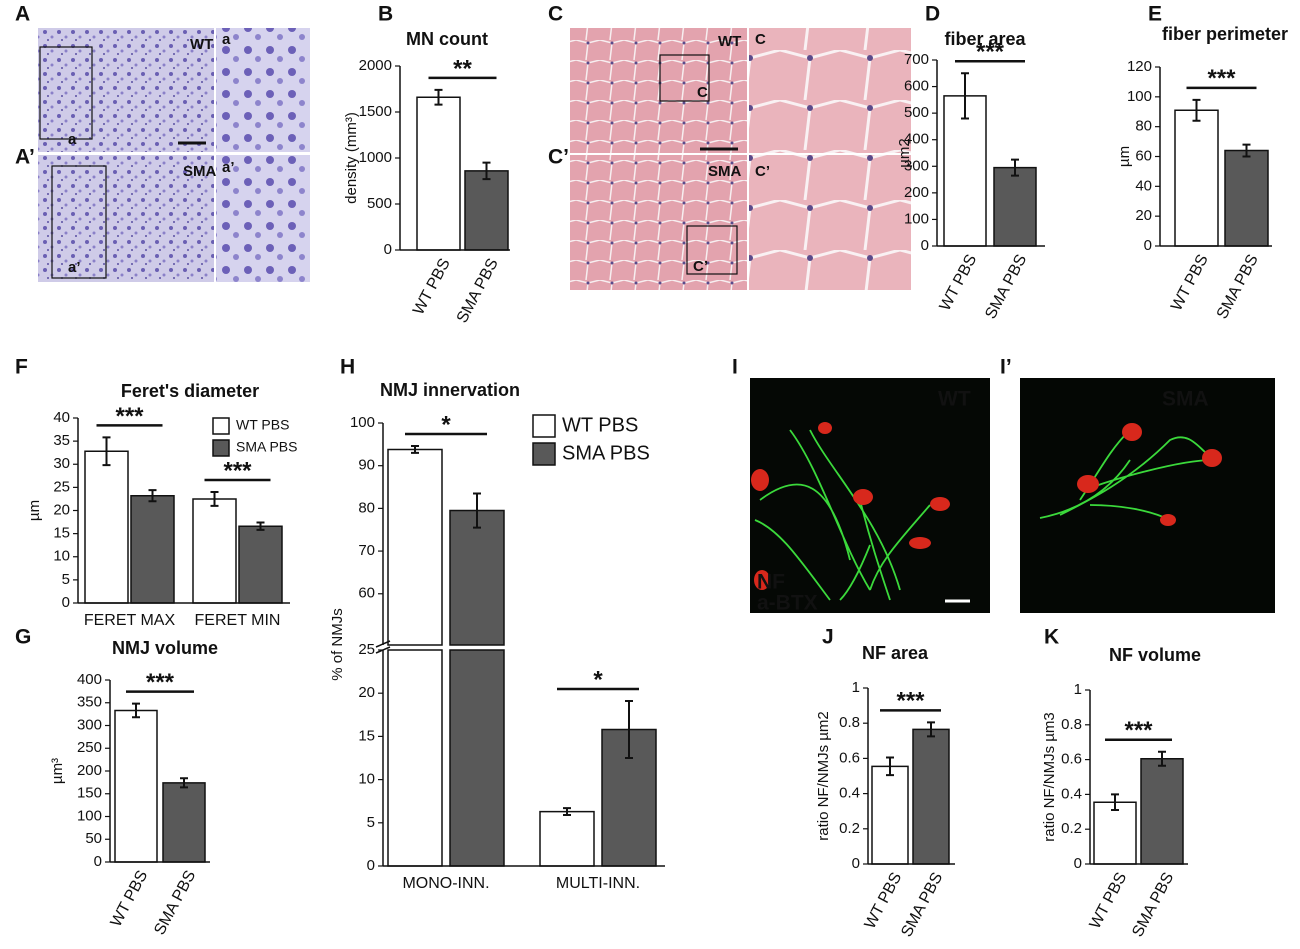  What do you see at coordinates (366, 550) in the screenshot?
I see `y-tick-label: 70` at bounding box center [366, 550].